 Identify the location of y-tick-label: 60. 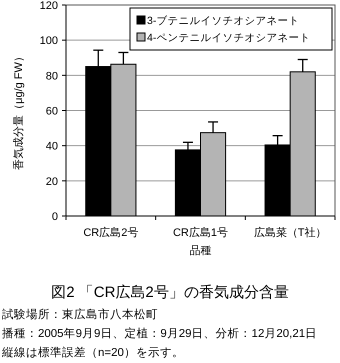
(52, 112).